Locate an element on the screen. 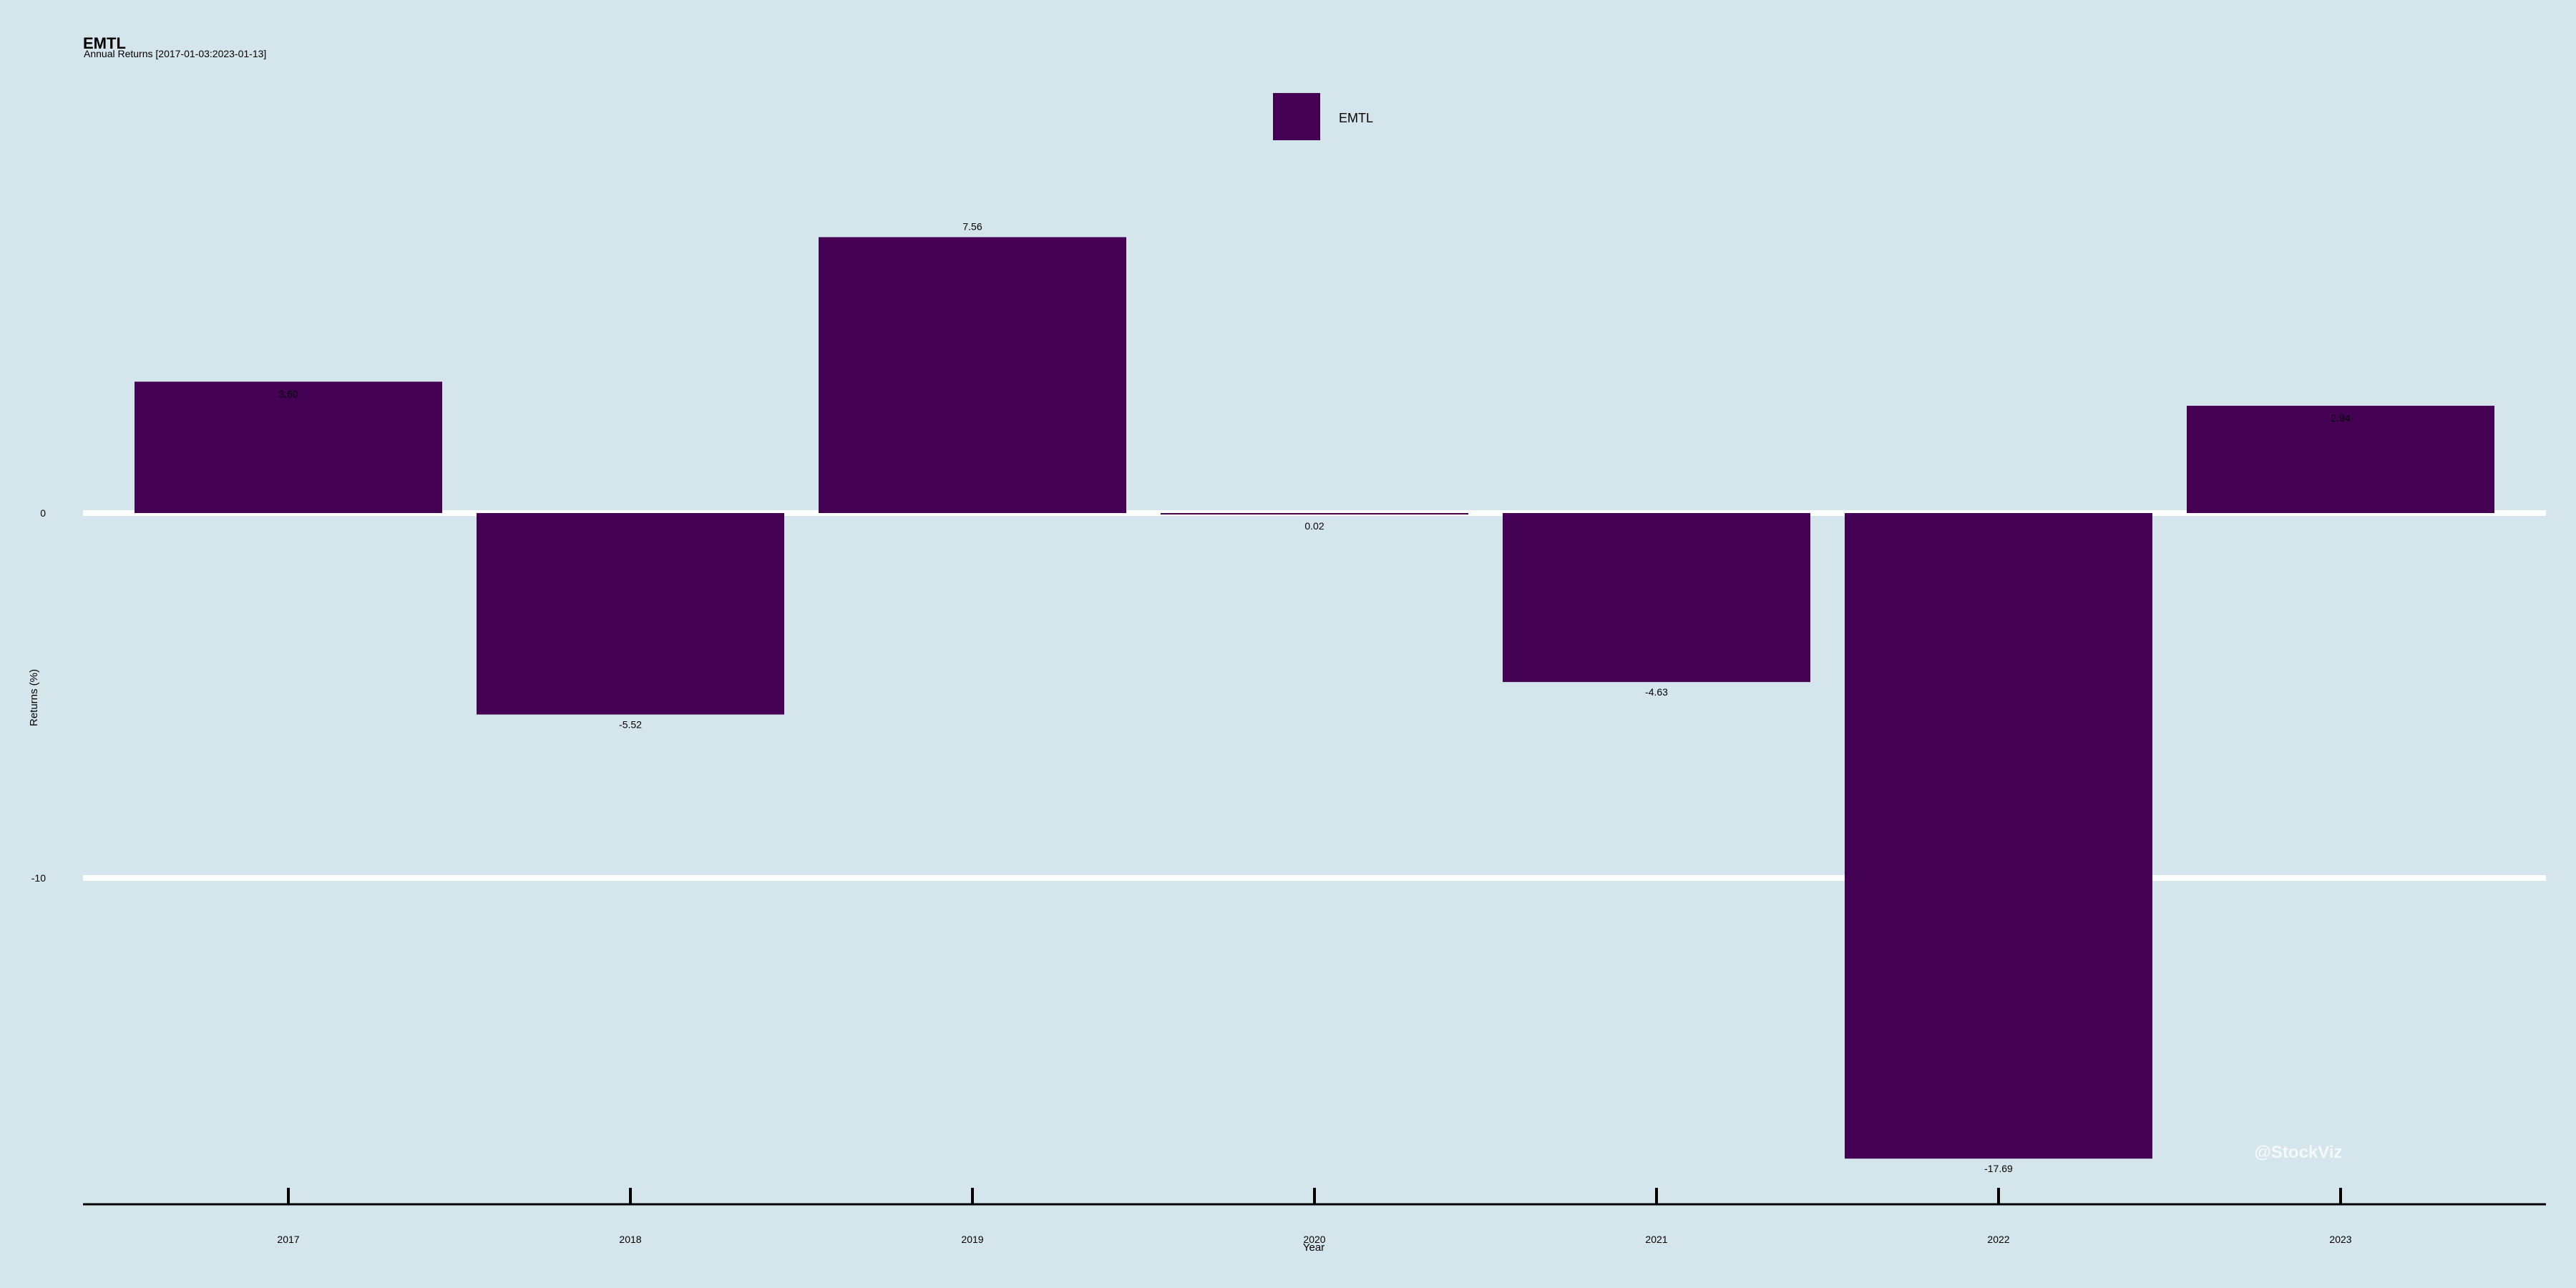 Image resolution: width=2576 pixels, height=1288 pixels. y-tick-label: 0 is located at coordinates (43, 513).